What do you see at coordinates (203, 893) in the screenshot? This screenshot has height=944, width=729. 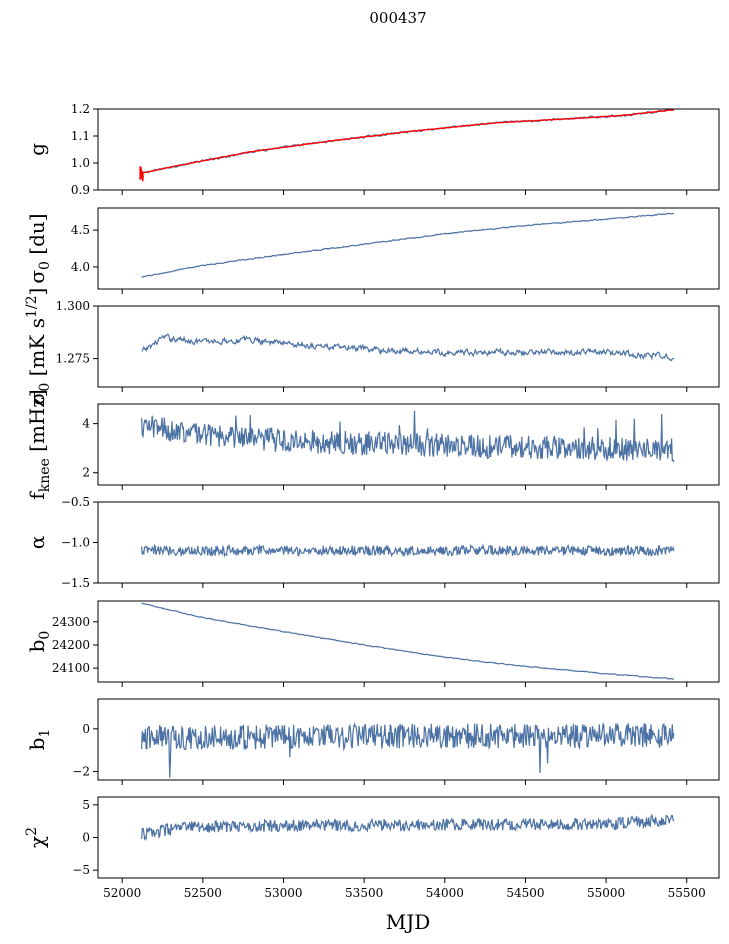 I see `xtick-label: 52500` at bounding box center [203, 893].